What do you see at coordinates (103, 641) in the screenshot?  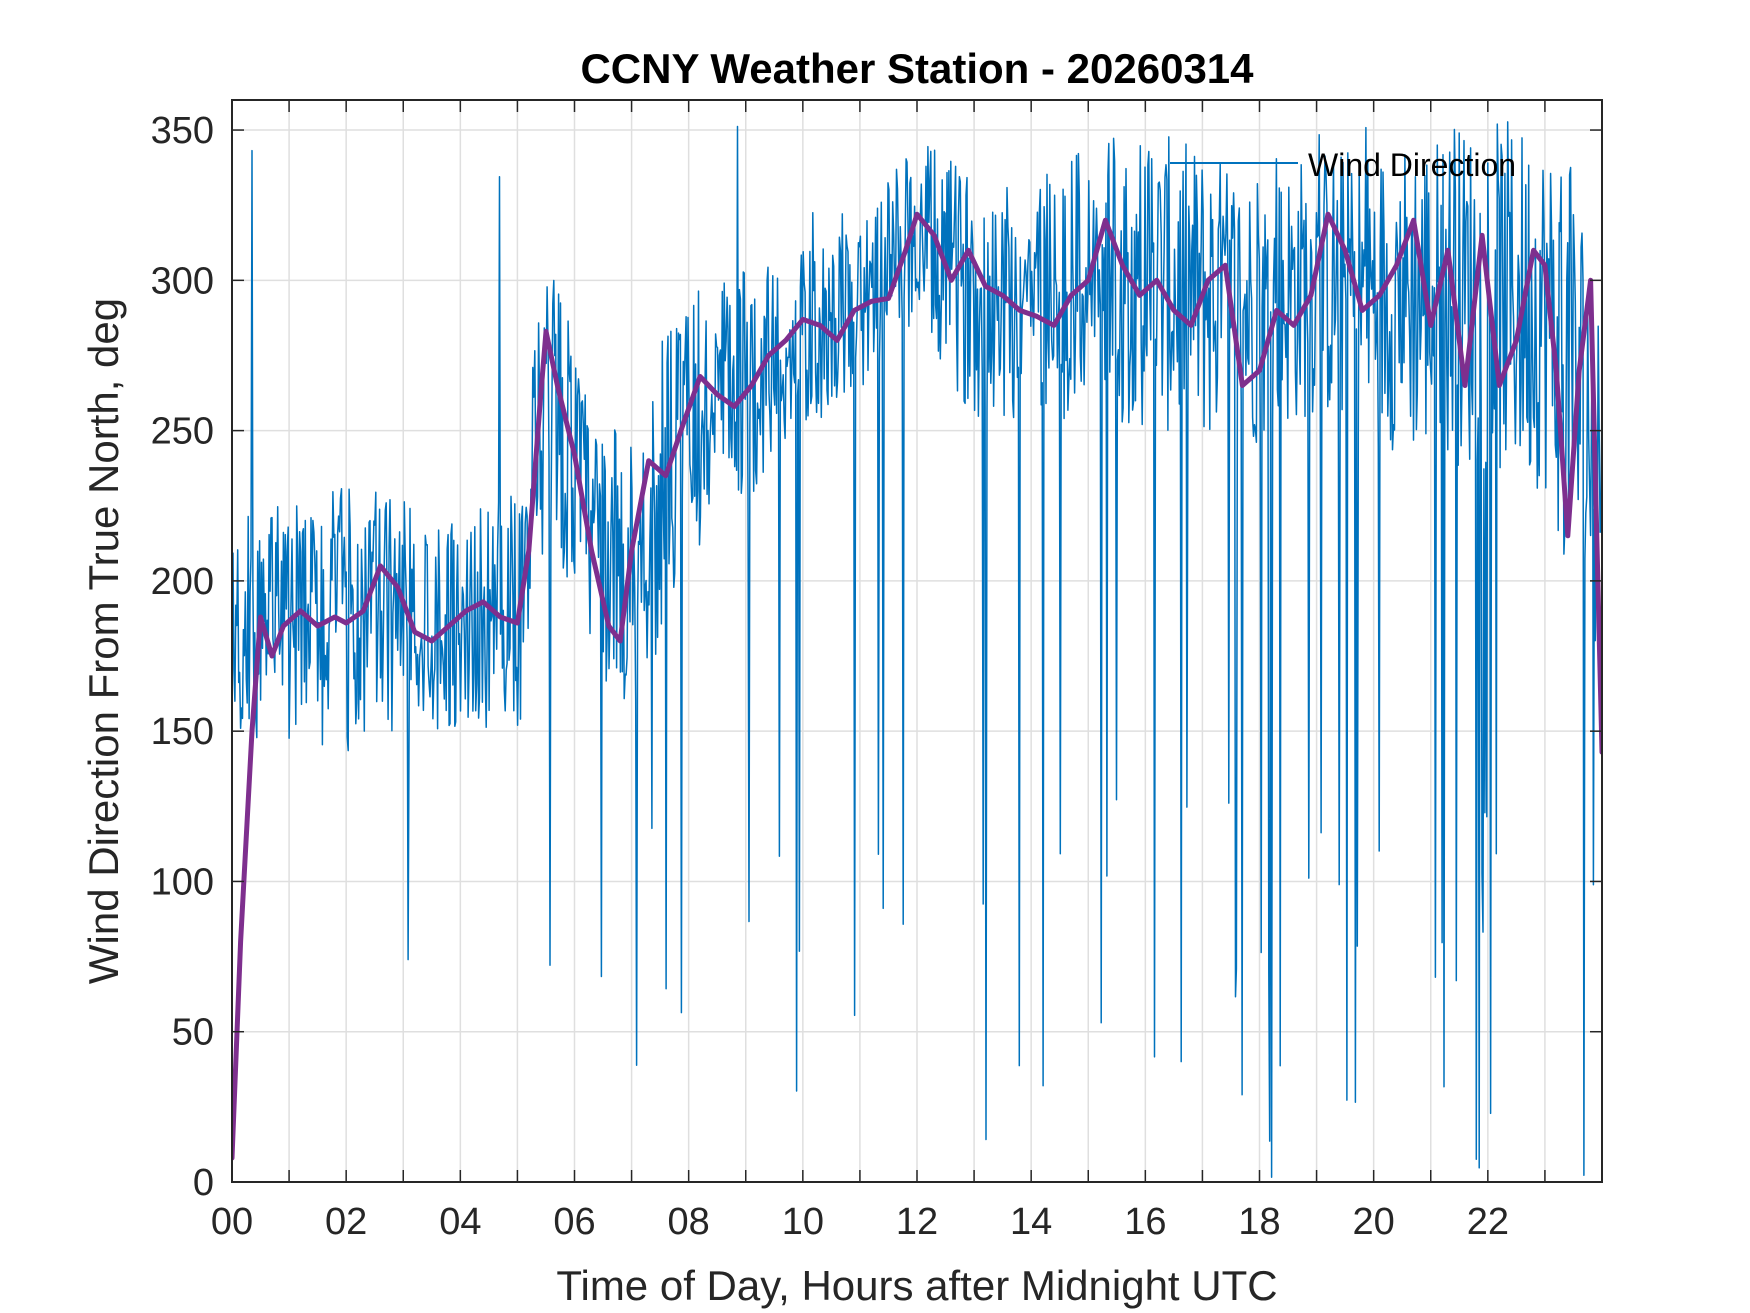 I see `y-axis-label: Wind Direction From True North, deg` at bounding box center [103, 641].